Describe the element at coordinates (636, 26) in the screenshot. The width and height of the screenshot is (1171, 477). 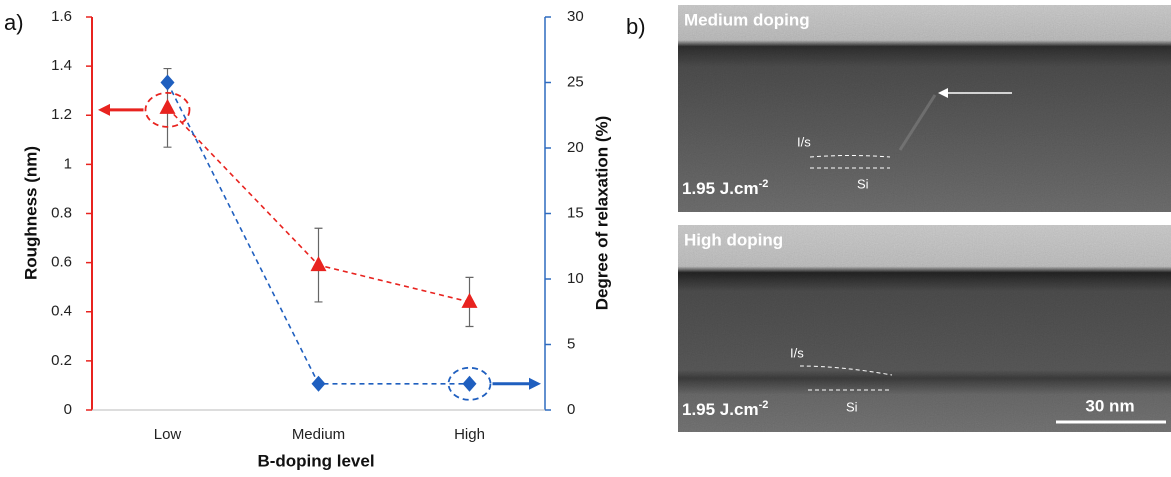
I see `panel-label: b)` at that location.